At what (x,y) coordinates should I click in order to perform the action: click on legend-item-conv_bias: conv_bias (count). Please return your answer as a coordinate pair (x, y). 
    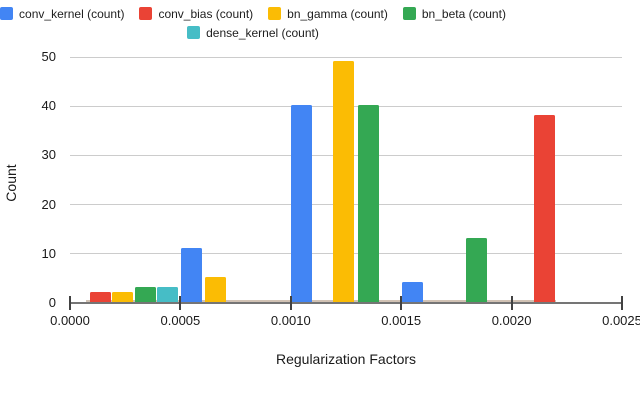
    Looking at the image, I should click on (196, 14).